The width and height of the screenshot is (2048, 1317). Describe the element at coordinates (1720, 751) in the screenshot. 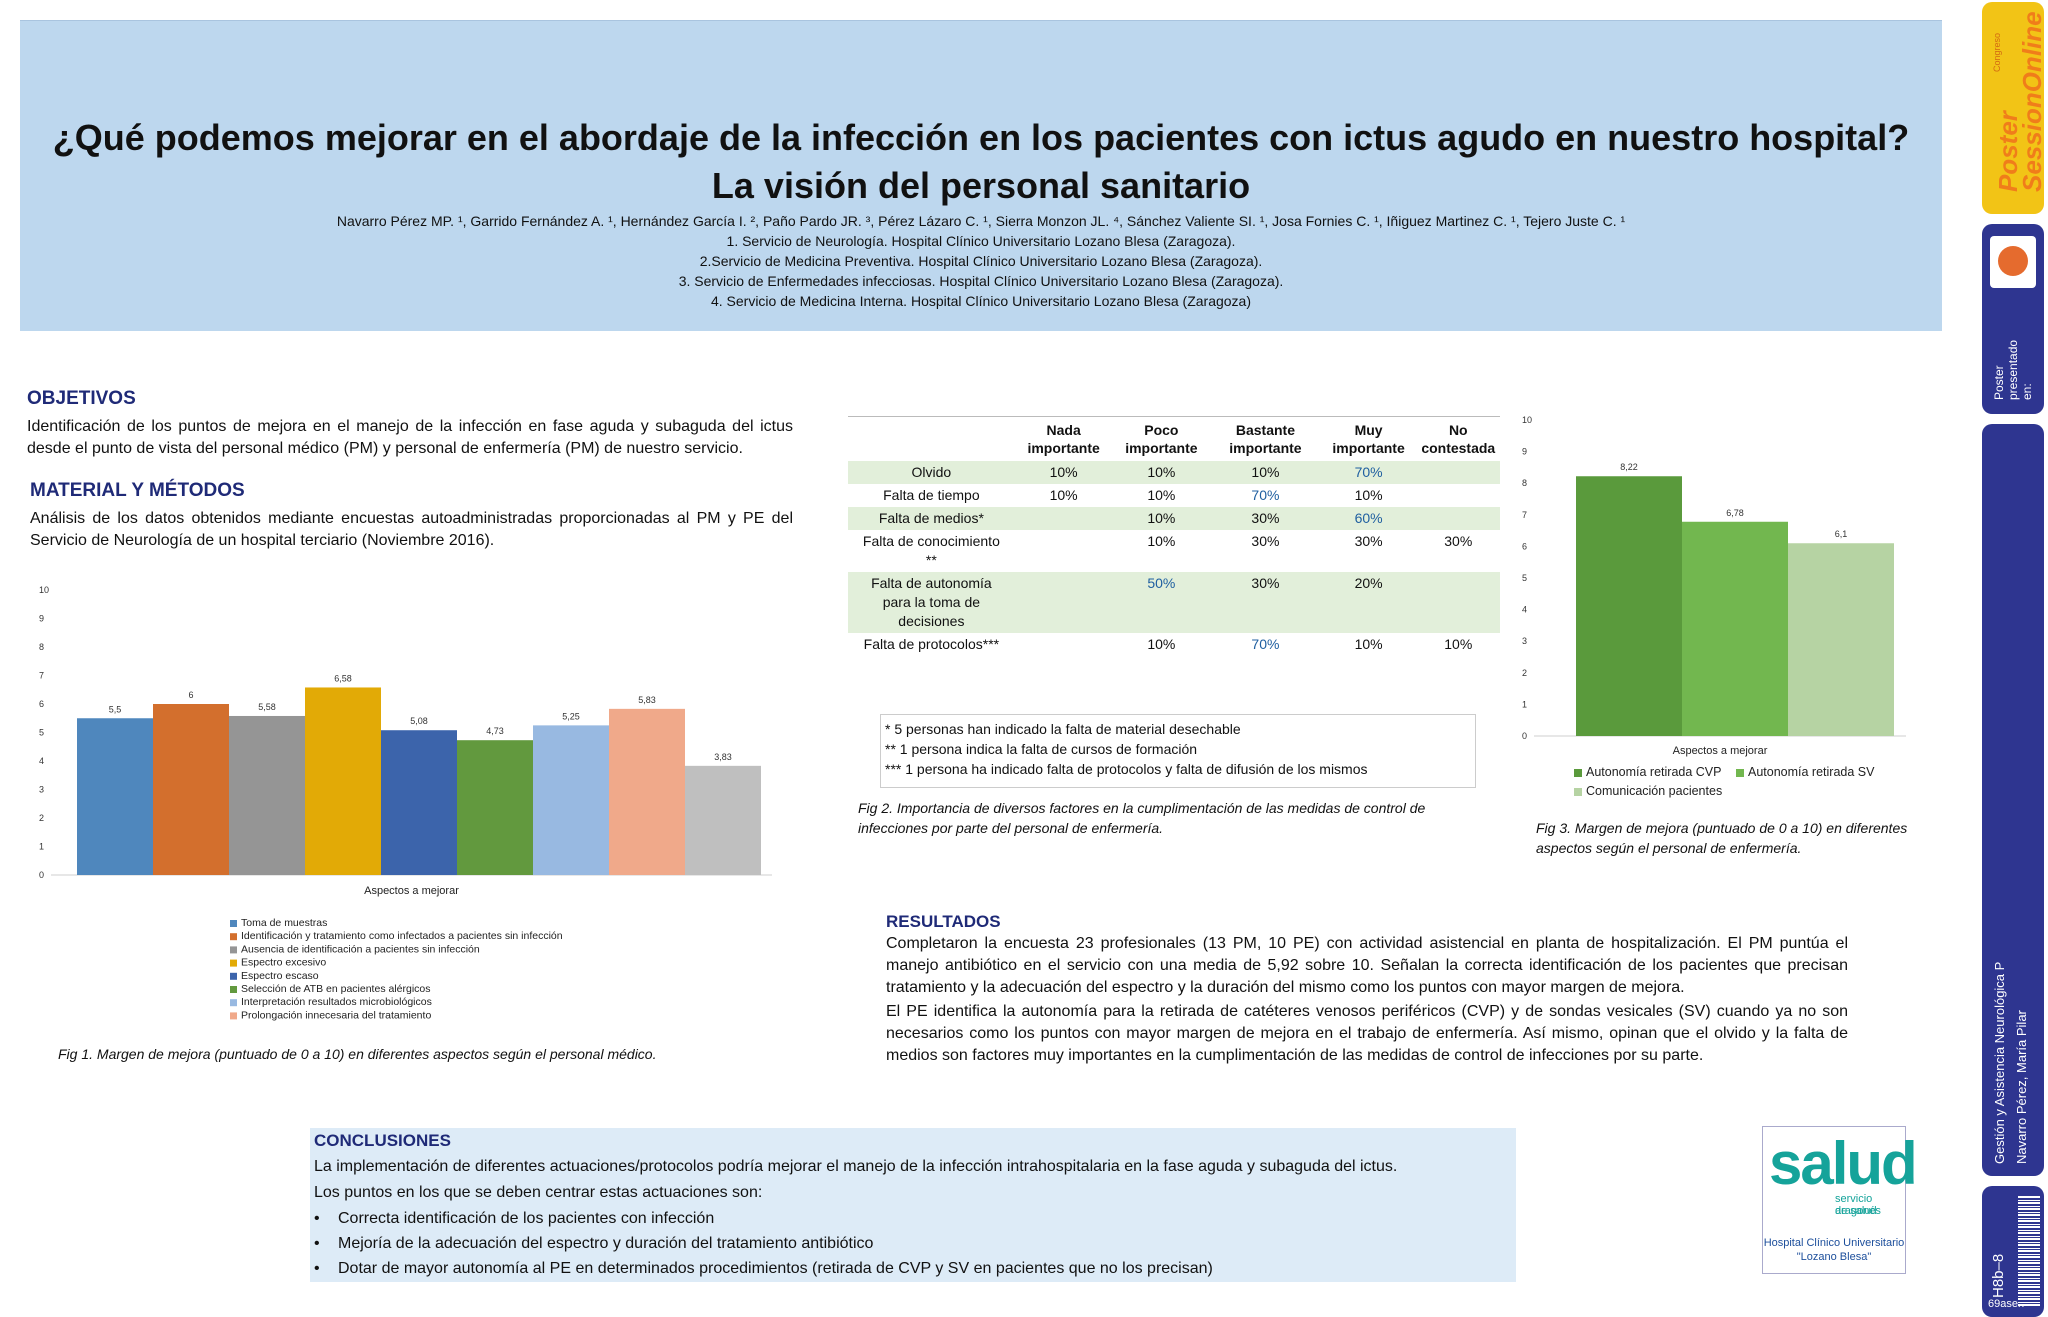

I see `x-axis-label: Aspectos a mejorar` at that location.